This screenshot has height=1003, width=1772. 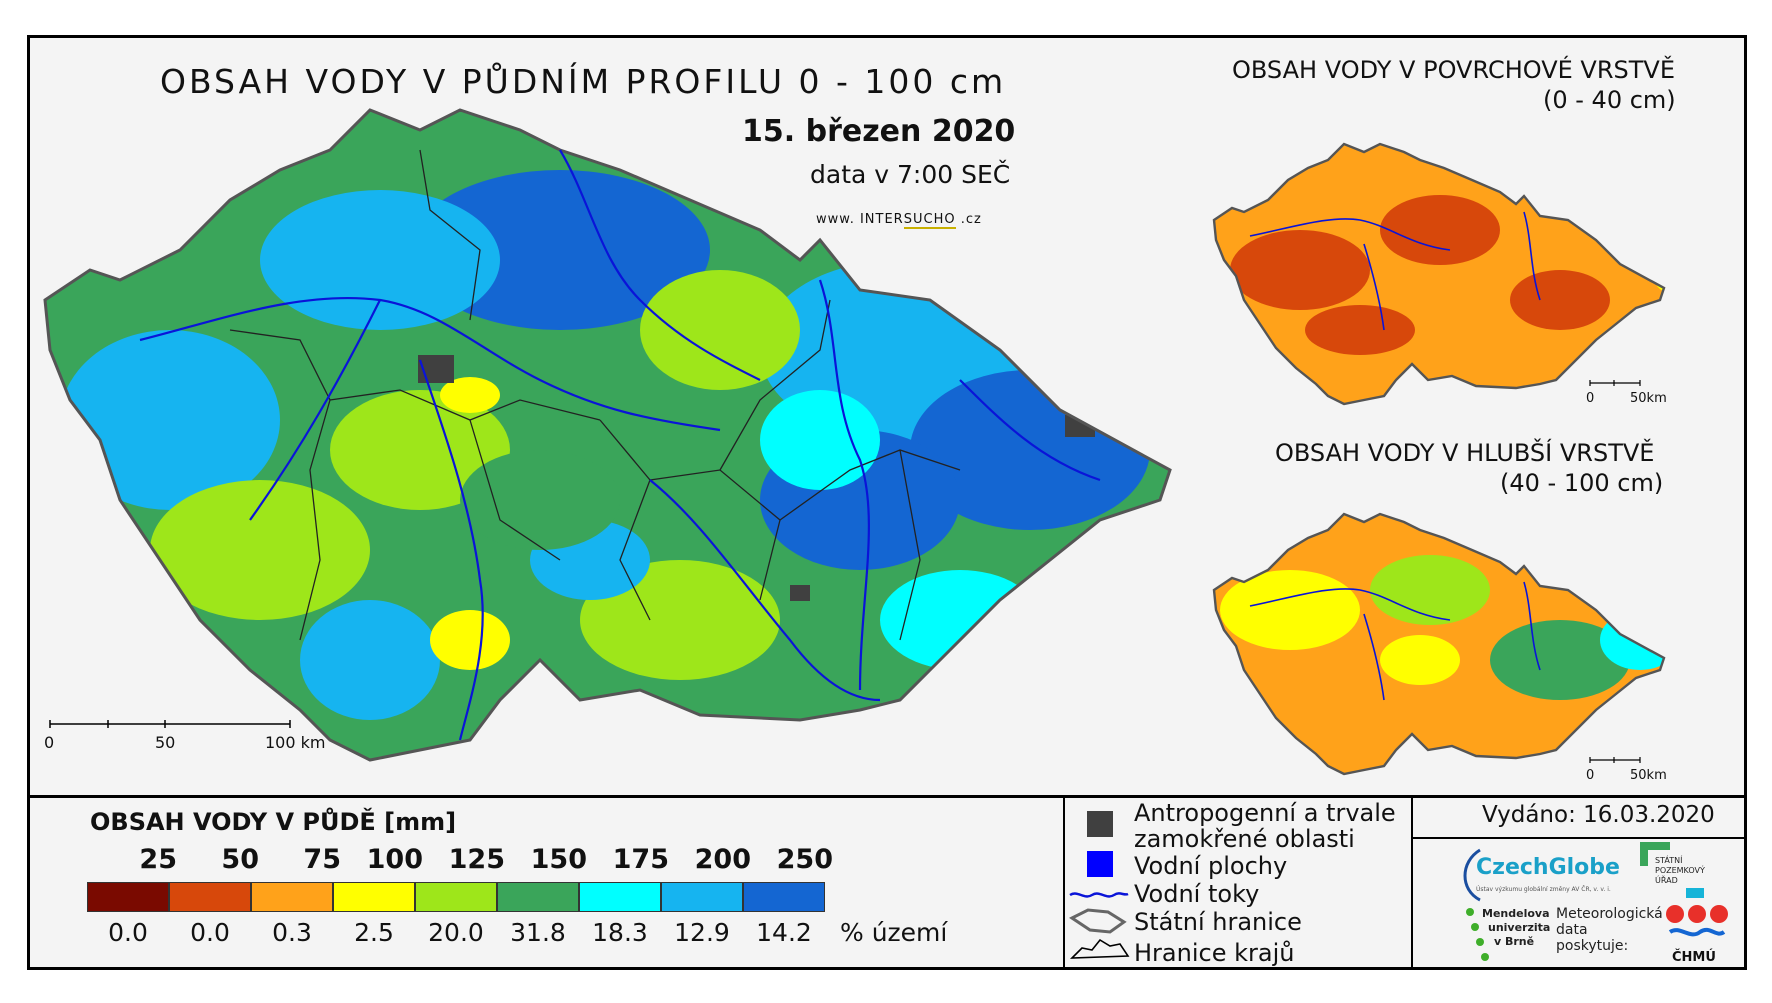 I want to click on legend-bound: 25, so click(x=158, y=859).